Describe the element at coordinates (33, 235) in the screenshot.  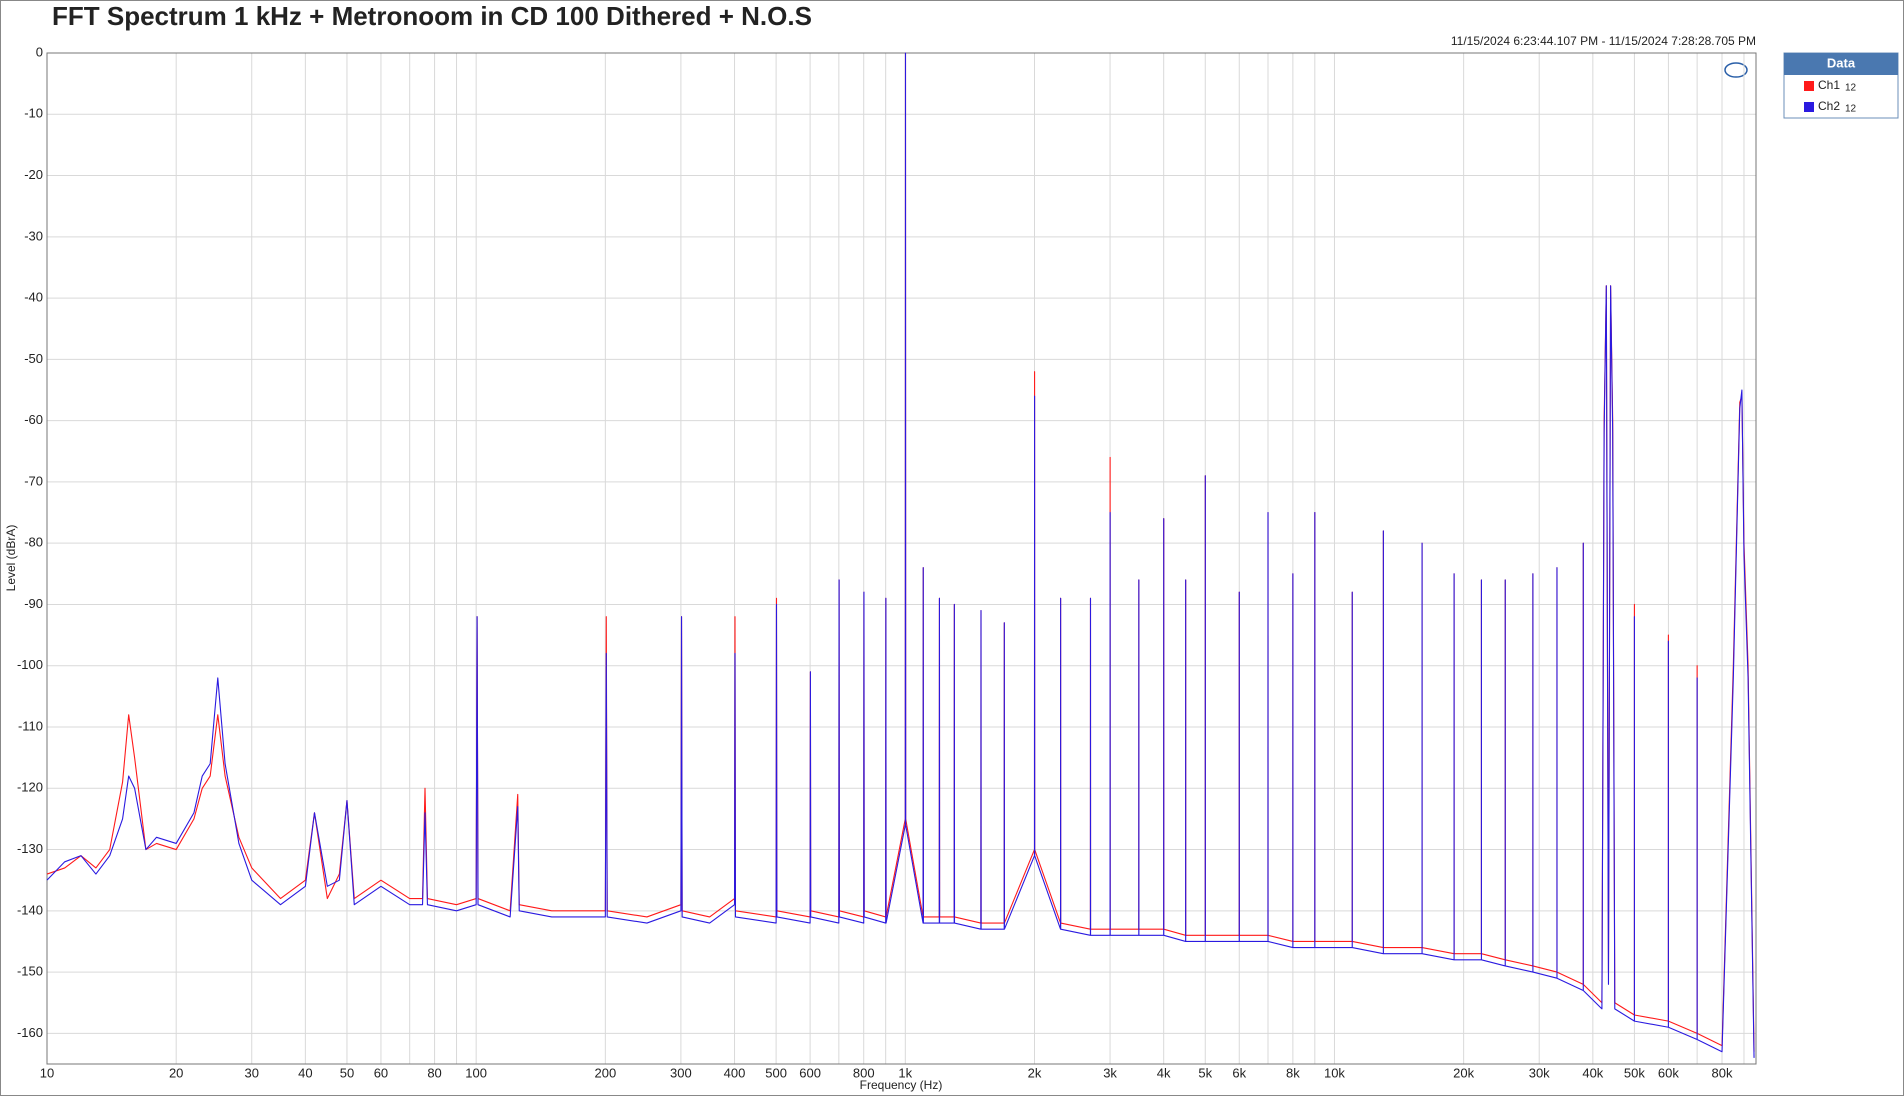
I see `y-tick-label: -30` at that location.